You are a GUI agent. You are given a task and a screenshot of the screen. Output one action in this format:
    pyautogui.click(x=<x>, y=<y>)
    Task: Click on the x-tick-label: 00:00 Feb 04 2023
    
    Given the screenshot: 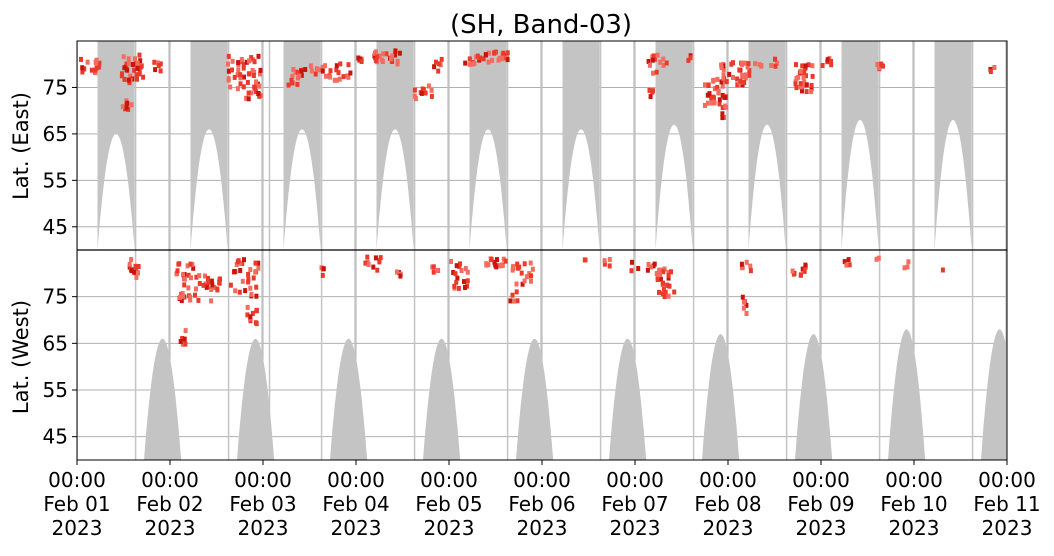 What is the action you would take?
    pyautogui.click(x=355, y=504)
    